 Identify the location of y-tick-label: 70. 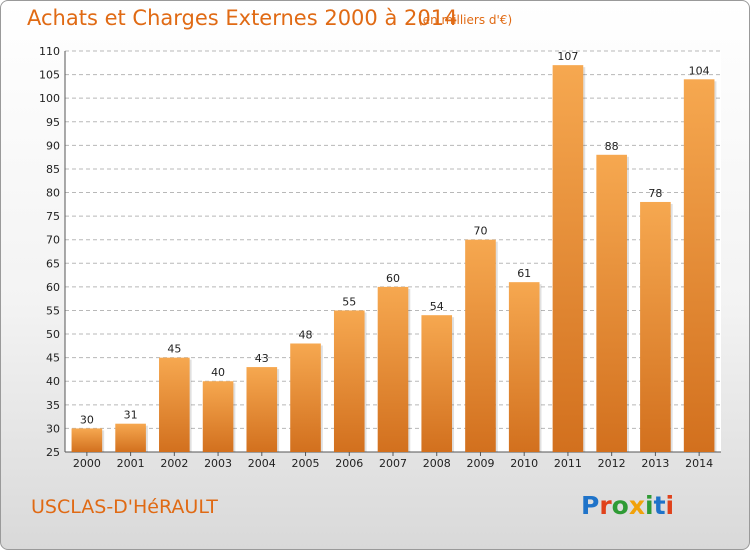
(53, 240).